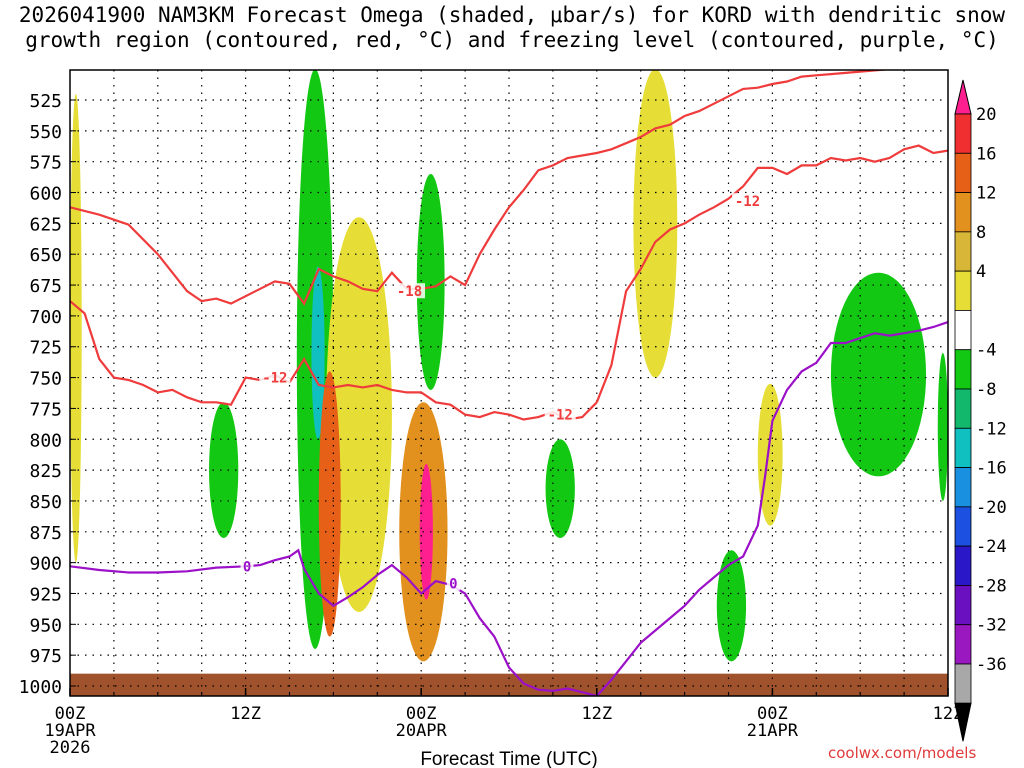 This screenshot has height=768, width=1024. What do you see at coordinates (45, 286) in the screenshot?
I see `y-tick-label-675: 675` at bounding box center [45, 286].